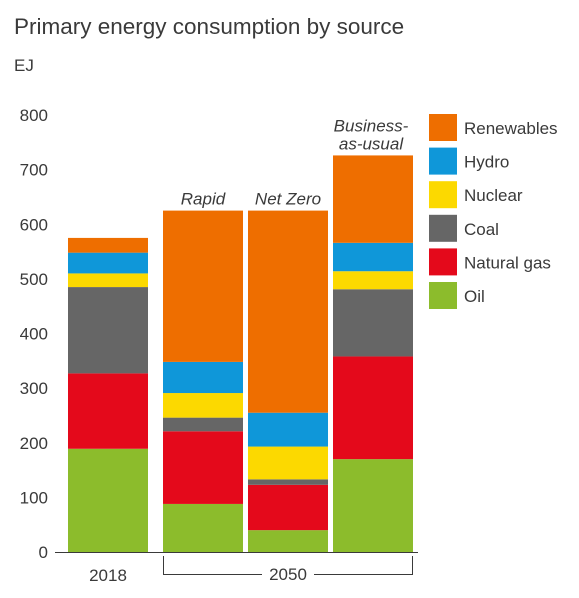  What do you see at coordinates (295, 162) in the screenshot?
I see `scenario-labels: Rapid Net Zero Business-as-usual` at bounding box center [295, 162].